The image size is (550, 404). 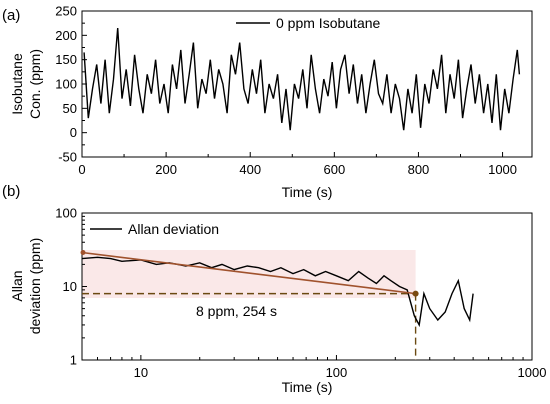 What do you see at coordinates (328, 23) in the screenshot?
I see `panel-a-legend-label: 0 ppm Isobutane` at bounding box center [328, 23].